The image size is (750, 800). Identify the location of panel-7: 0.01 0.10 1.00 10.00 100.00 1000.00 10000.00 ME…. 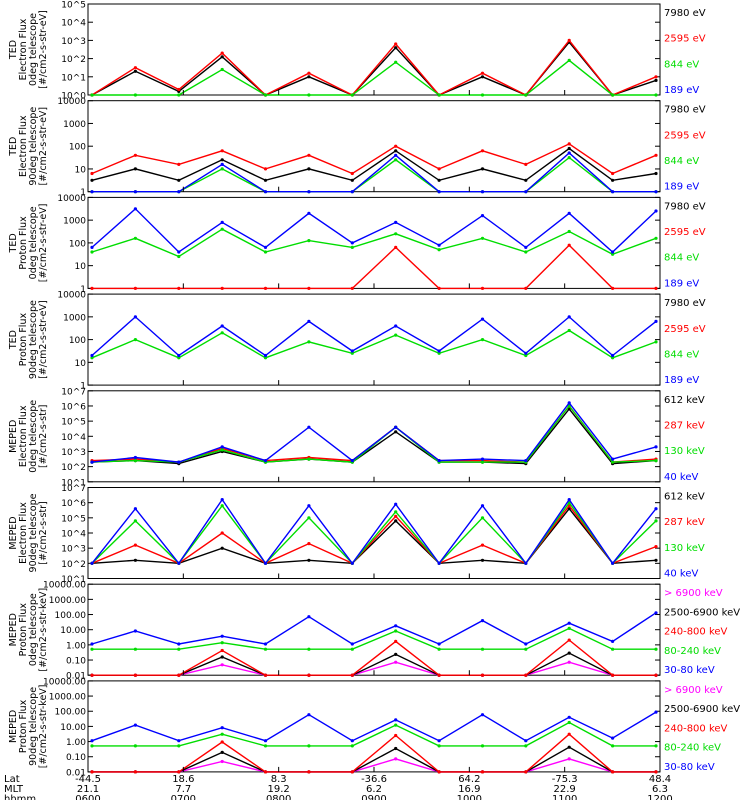
(374, 631).